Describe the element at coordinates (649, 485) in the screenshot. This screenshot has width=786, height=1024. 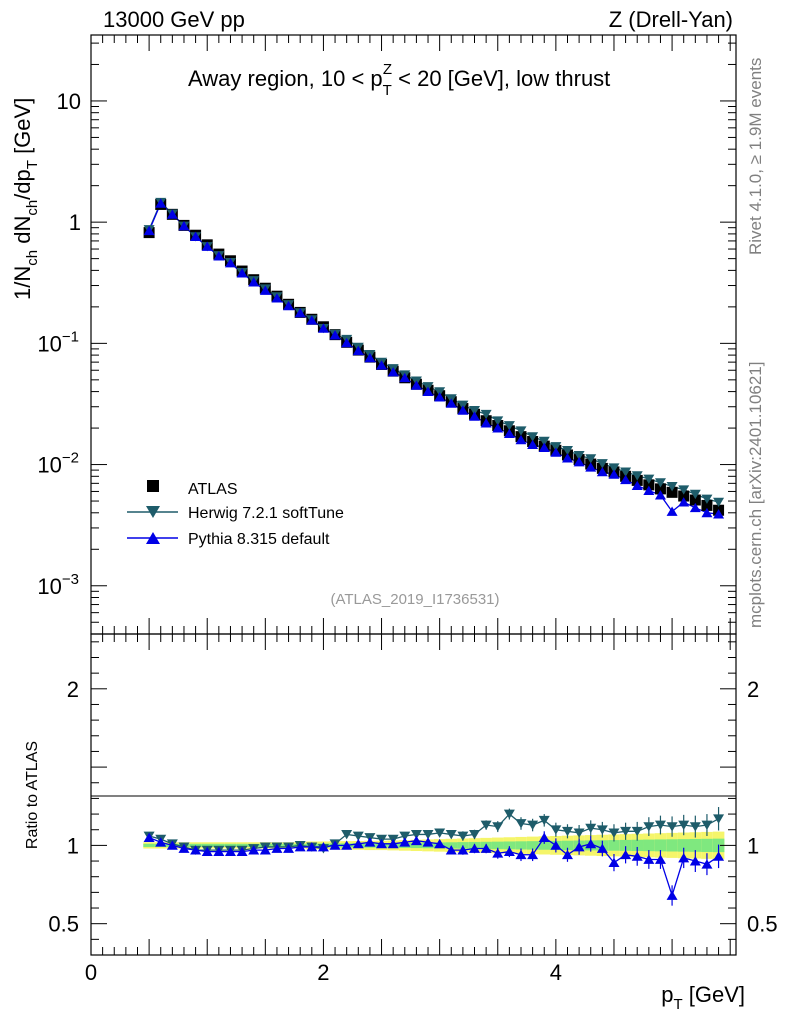
I see `atlas-point` at that location.